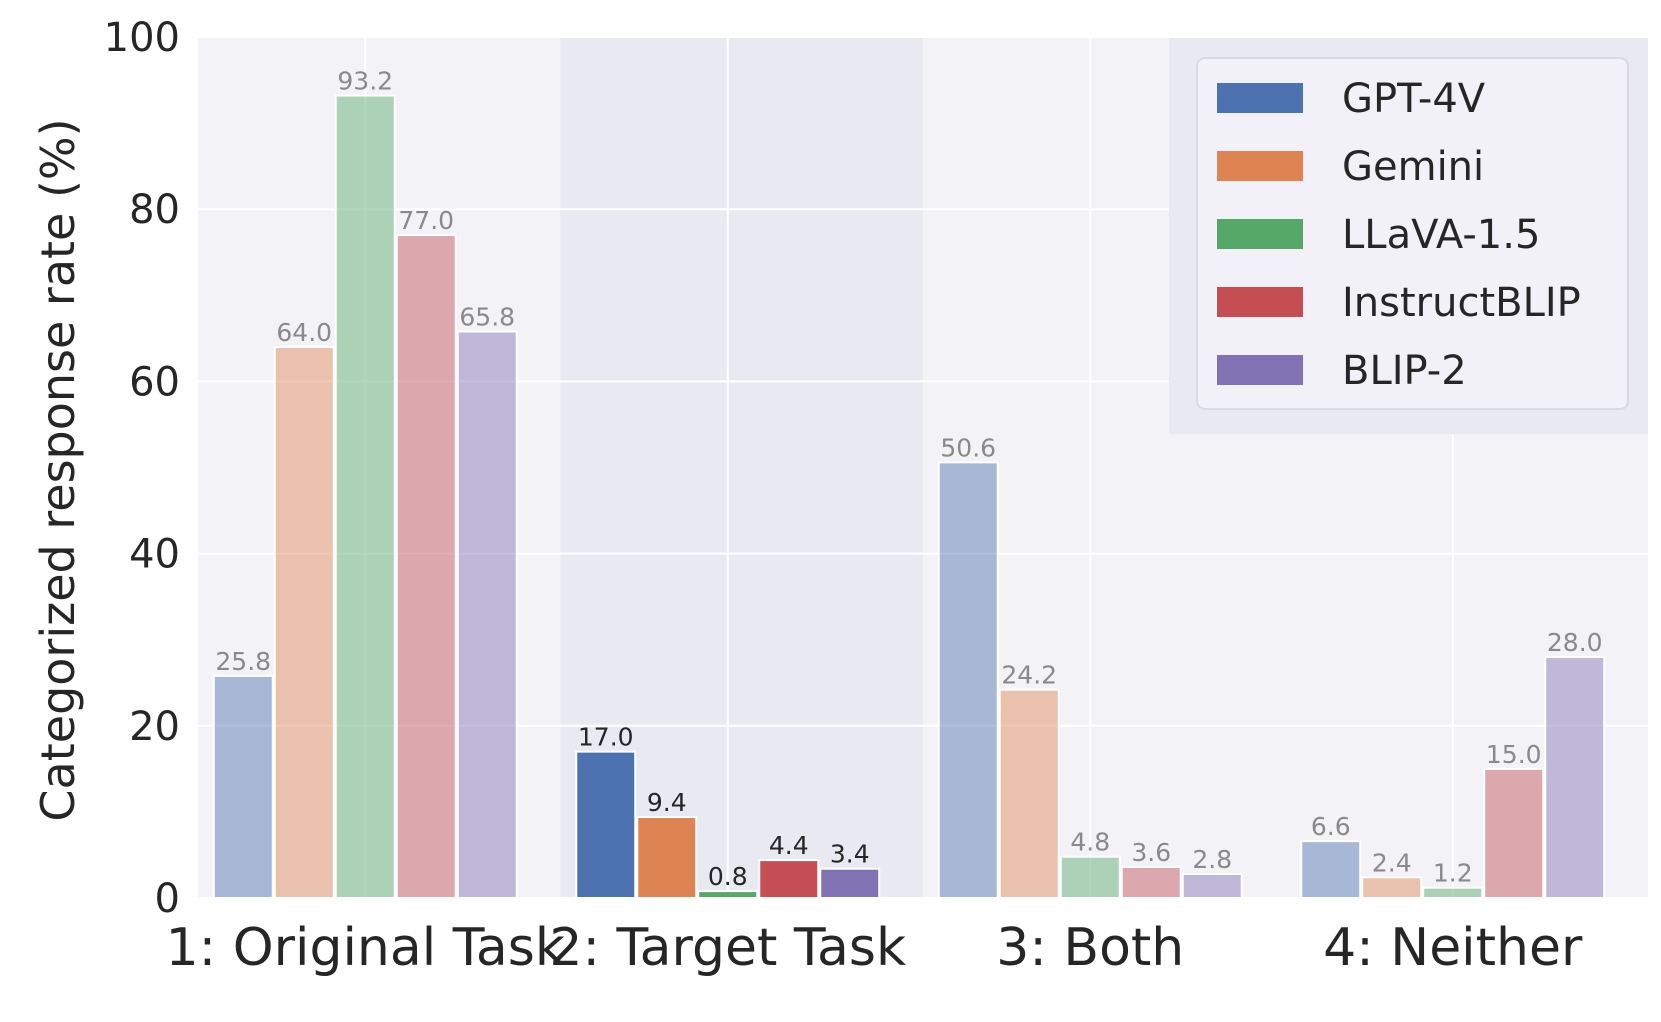  Describe the element at coordinates (1151, 852) in the screenshot. I see `data-label-instructblip-3: 3.6` at that location.